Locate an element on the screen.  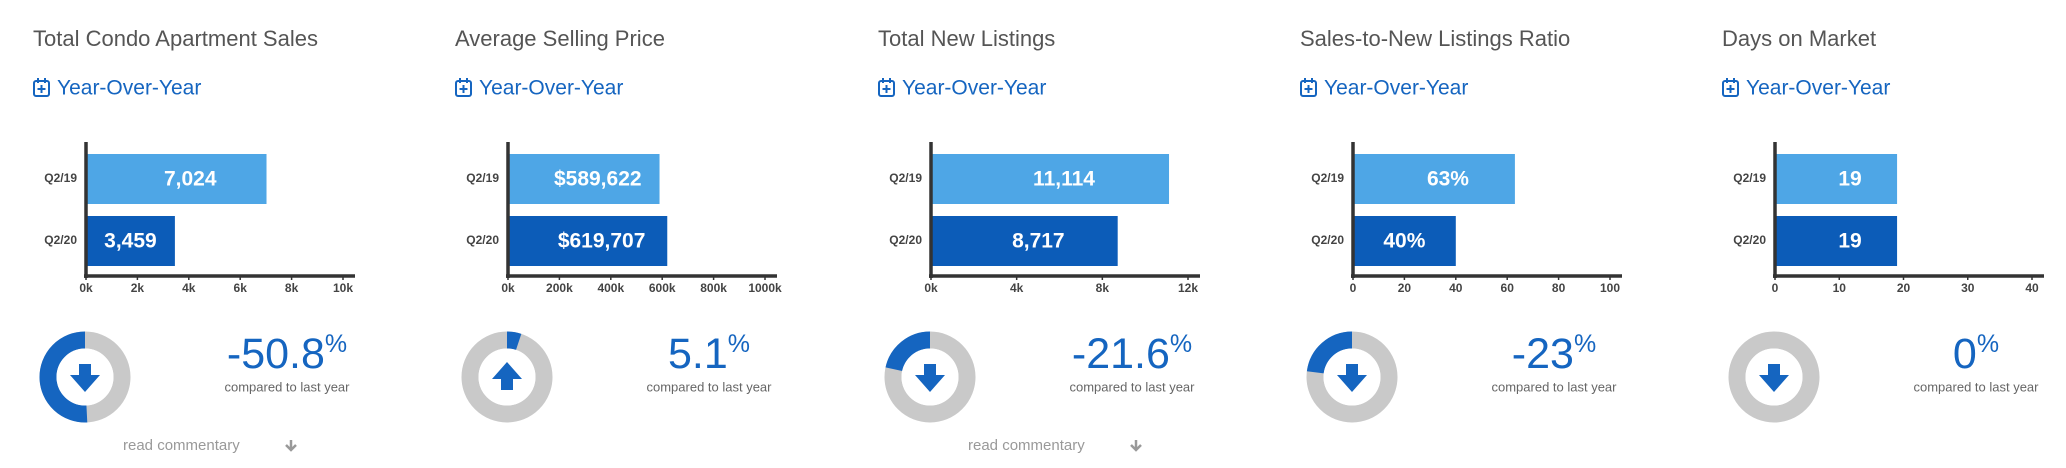
x-tick-label: 80 is located at coordinates (1559, 288).